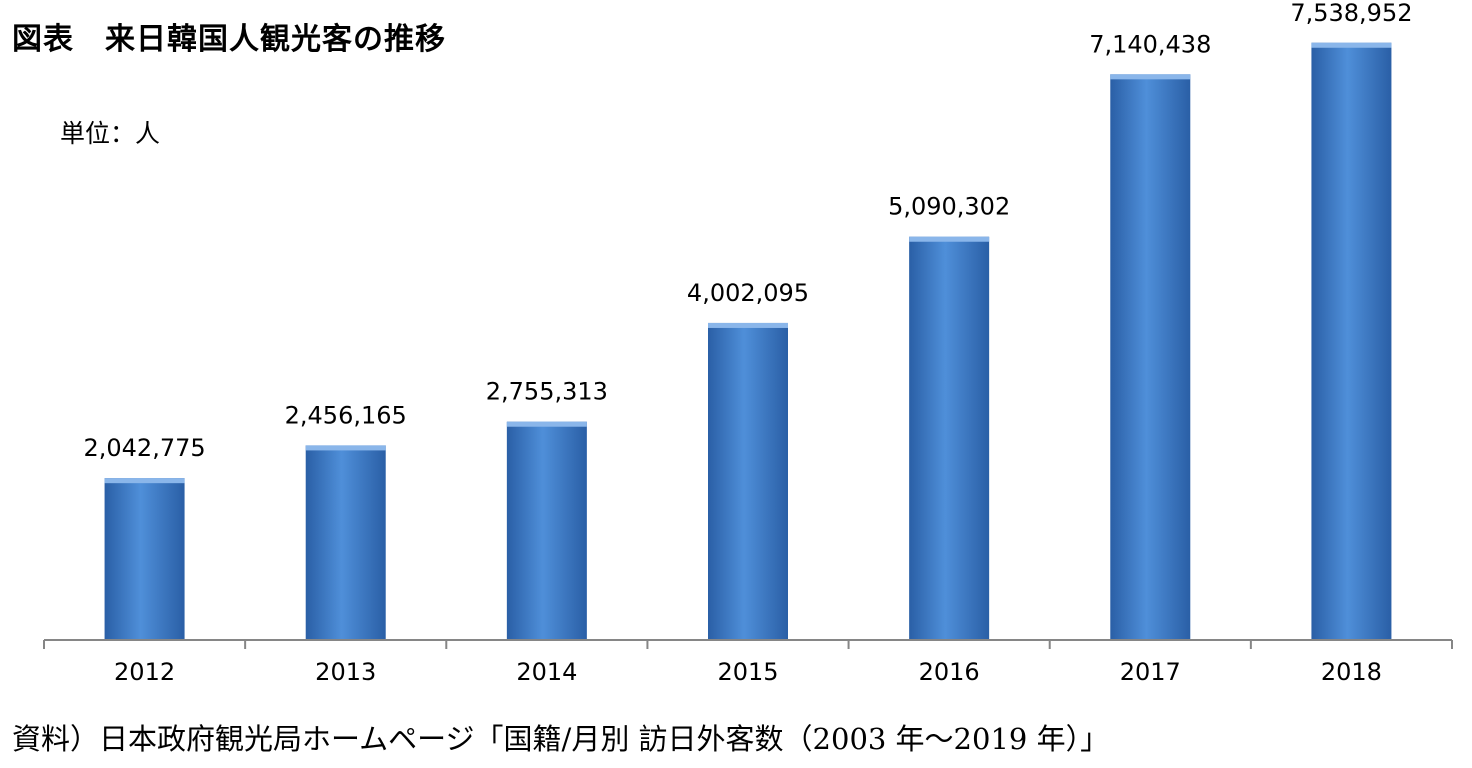 This screenshot has height=768, width=1472. Describe the element at coordinates (949, 672) in the screenshot. I see `x-tick-label: 2016` at that location.